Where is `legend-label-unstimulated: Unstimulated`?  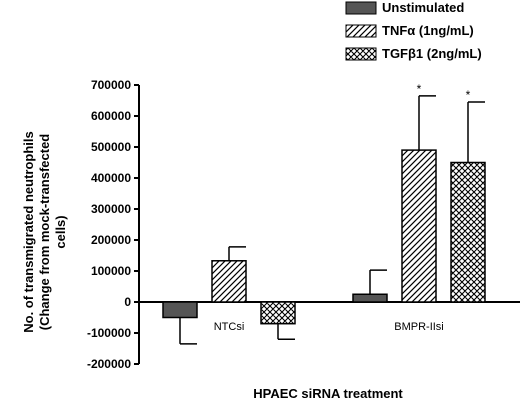
legend-label-unstimulated: Unstimulated is located at coordinates (423, 7).